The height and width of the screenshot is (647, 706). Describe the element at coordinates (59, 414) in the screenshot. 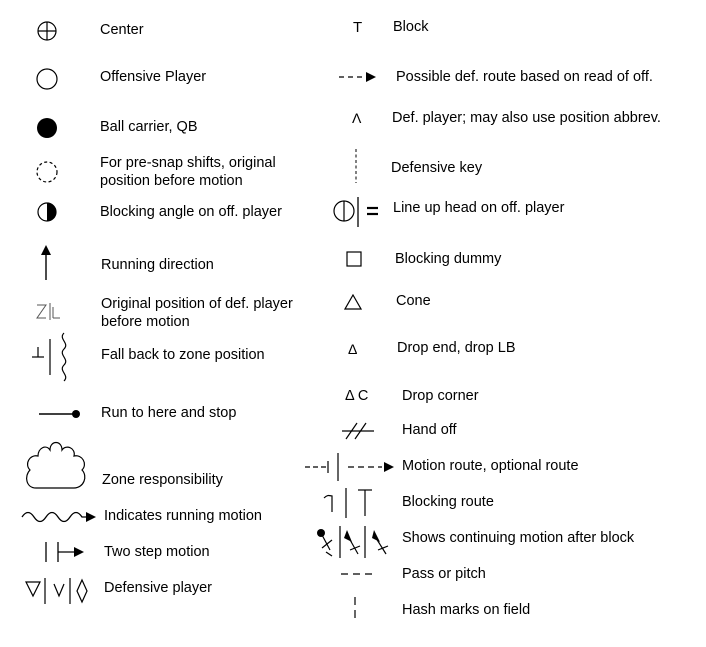

I see `run-and-stop-icon` at that location.